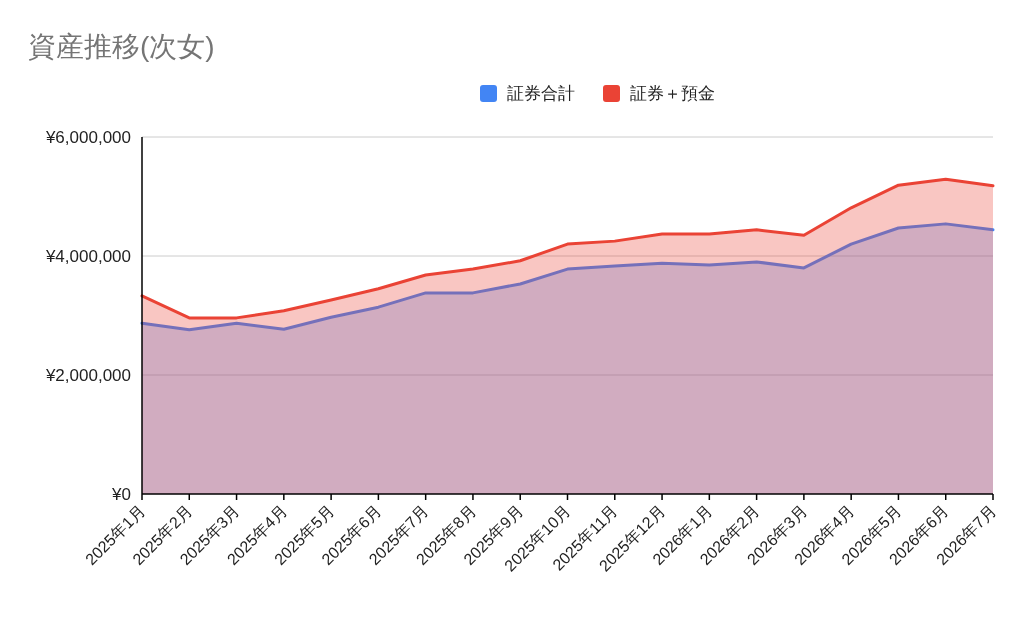  What do you see at coordinates (672, 93) in the screenshot?
I see `legend-label: 証券＋預金` at bounding box center [672, 93].